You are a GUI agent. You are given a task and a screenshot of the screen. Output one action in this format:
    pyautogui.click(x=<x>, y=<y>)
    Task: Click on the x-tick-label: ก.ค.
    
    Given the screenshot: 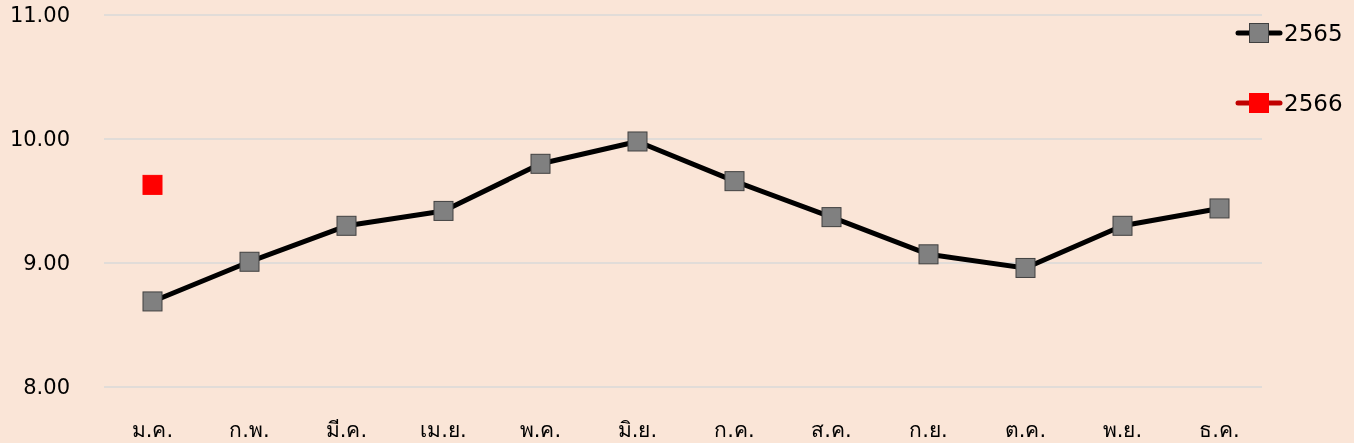 What is the action you would take?
    pyautogui.click(x=734, y=430)
    